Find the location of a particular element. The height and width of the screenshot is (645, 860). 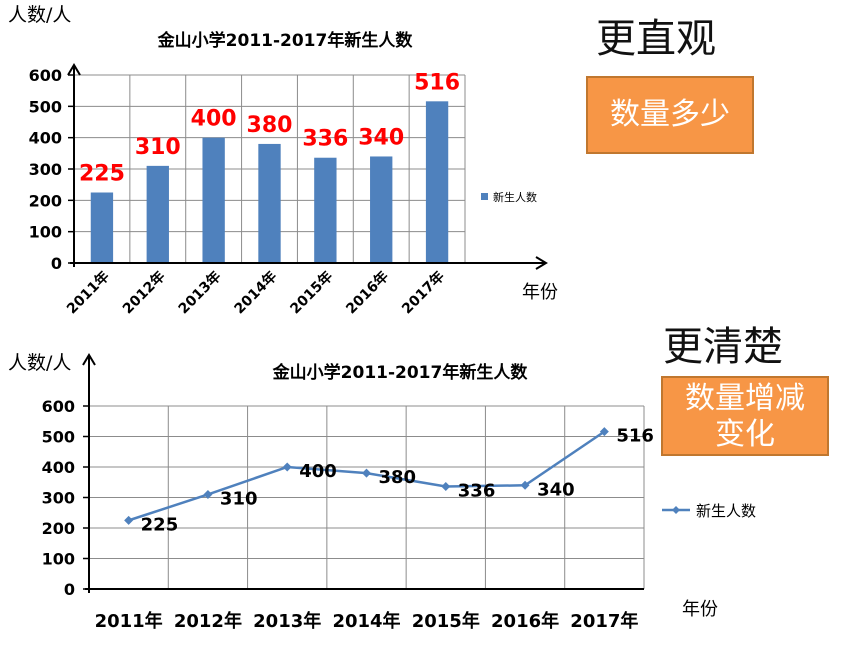

line-data-label: 380 is located at coordinates (398, 477).